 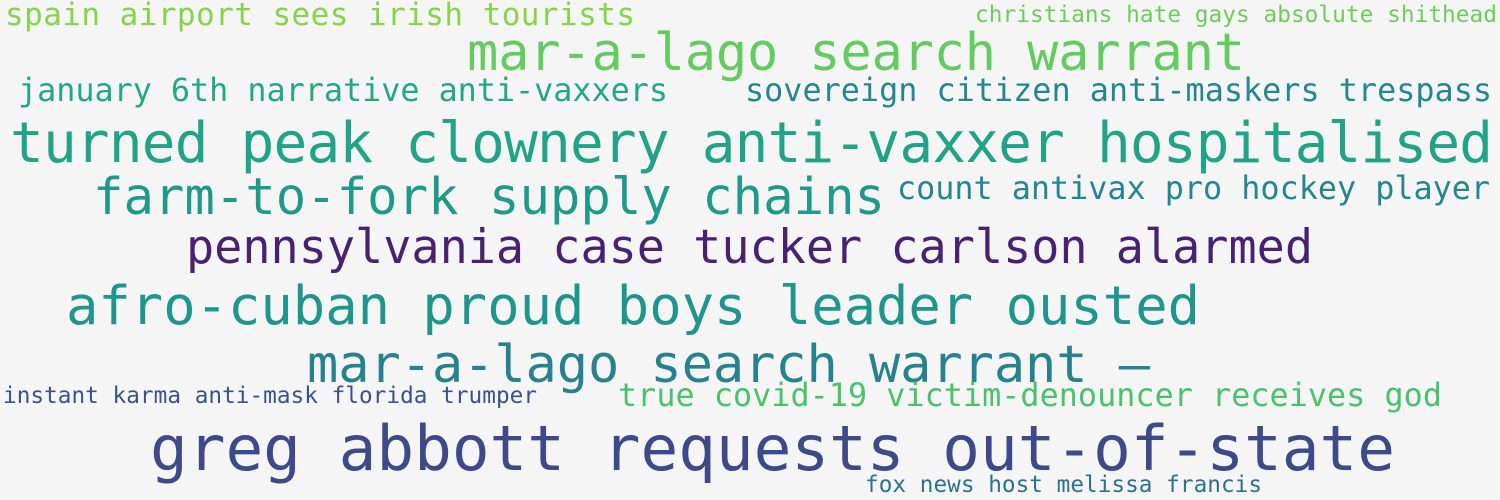 What do you see at coordinates (633, 305) in the screenshot?
I see `phrase: afro-cuban proud boys leader ousted` at bounding box center [633, 305].